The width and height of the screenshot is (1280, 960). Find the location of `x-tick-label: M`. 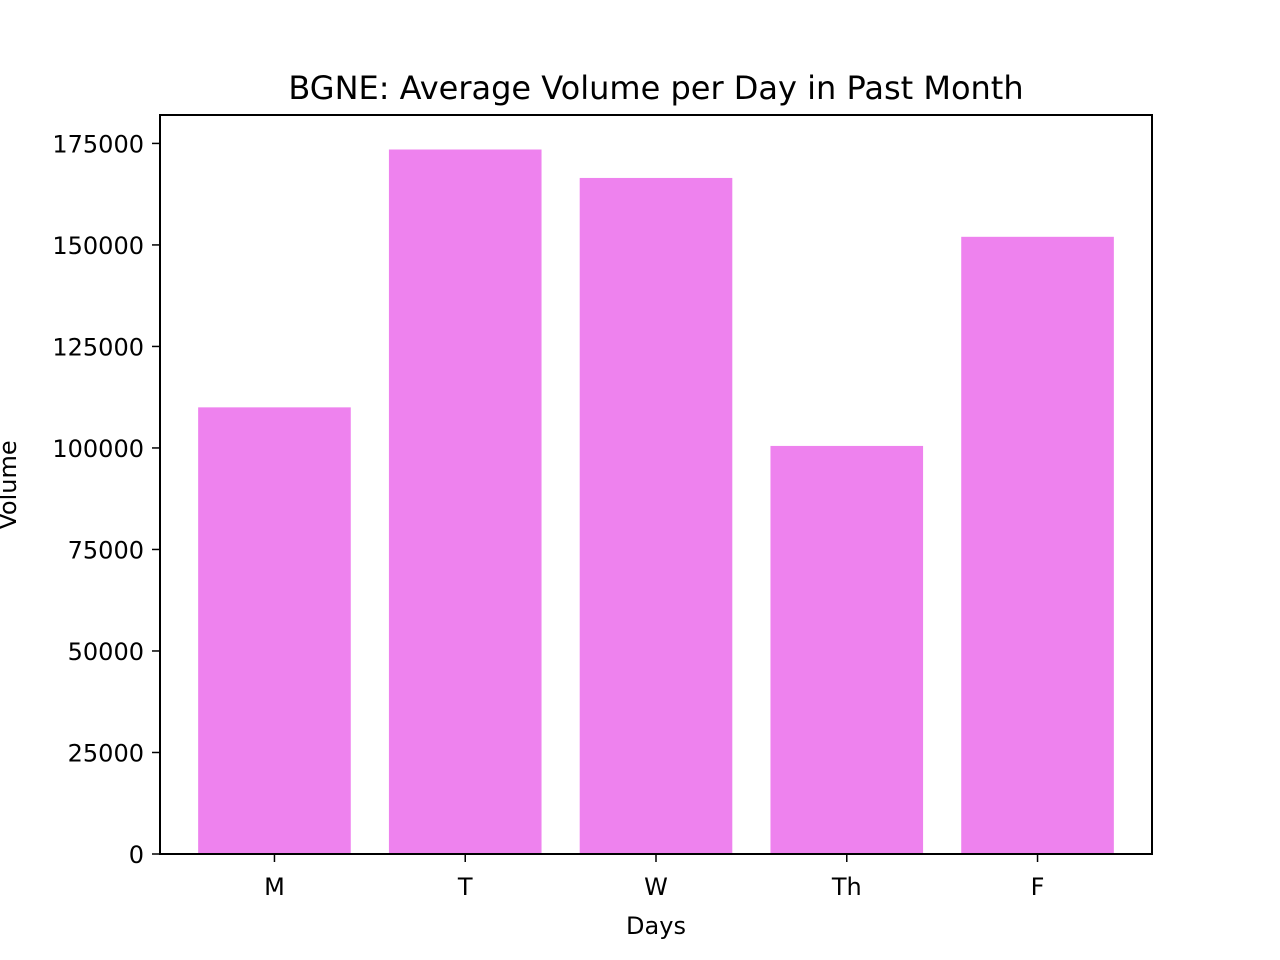

x-tick-label: M is located at coordinates (274, 887).